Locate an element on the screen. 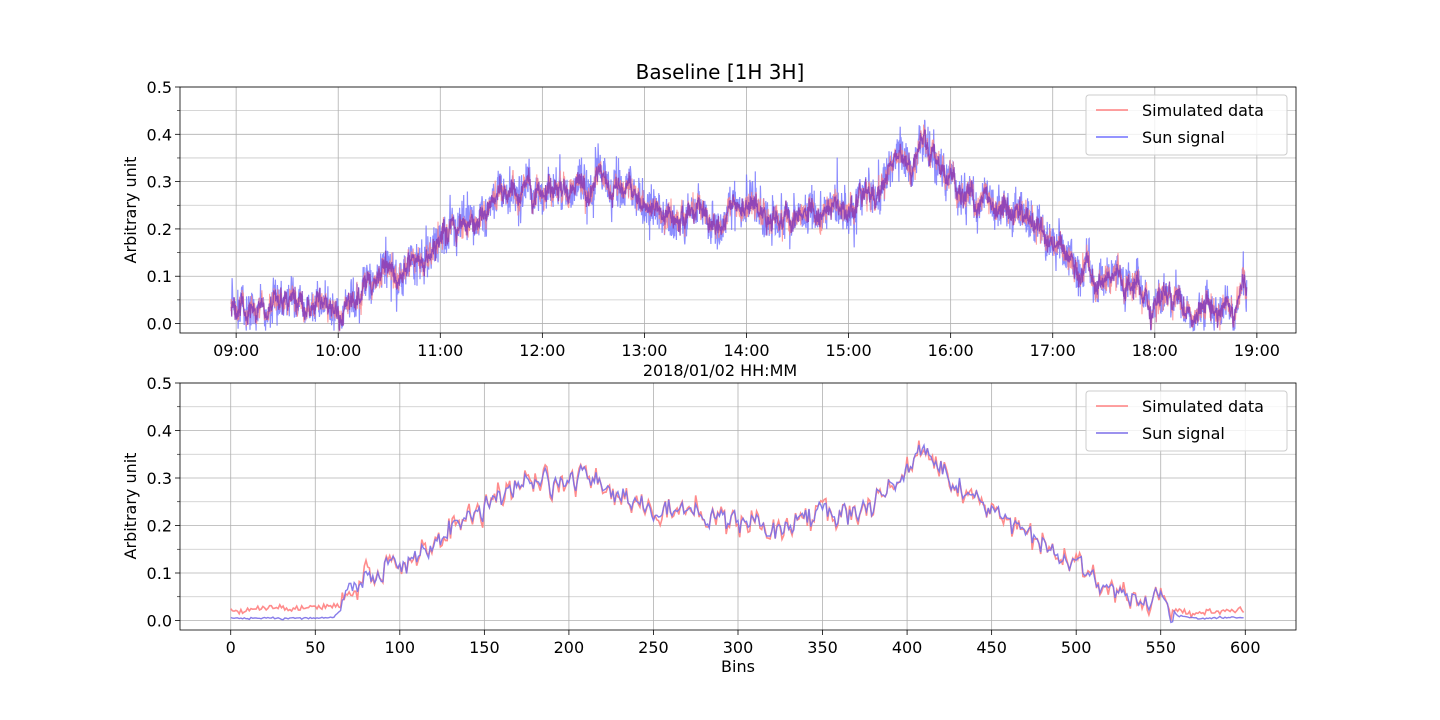  bottom-y-ticks: 0.0 0.1 0.2 0.3 0.4 0.5 is located at coordinates (163, 502).